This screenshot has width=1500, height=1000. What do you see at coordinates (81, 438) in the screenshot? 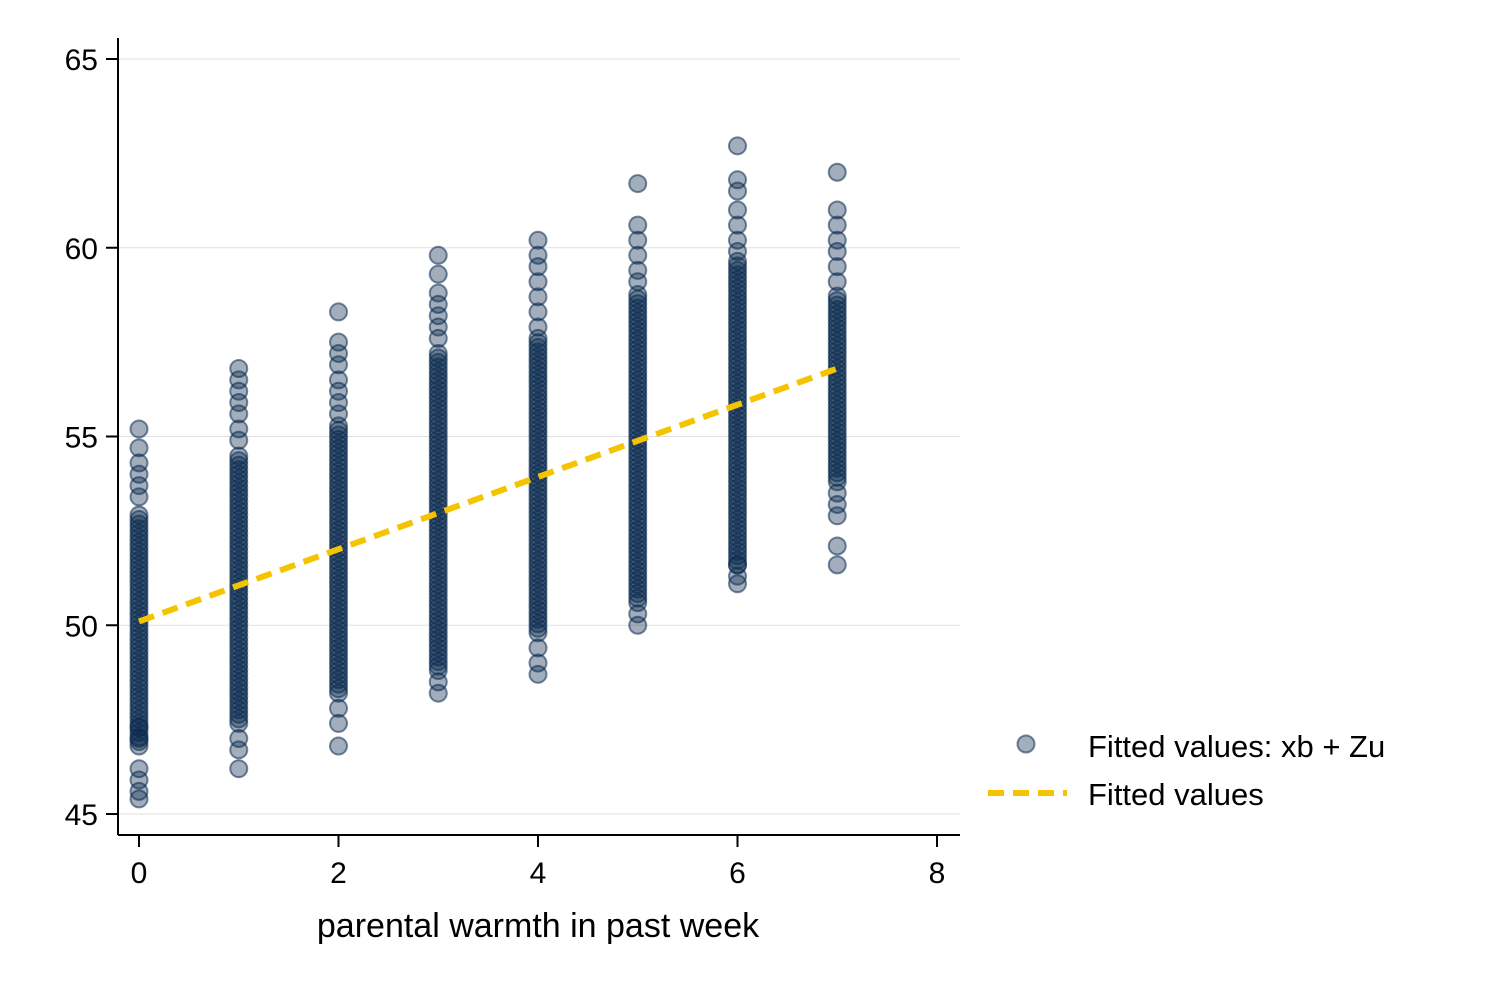
I see `y-tick-label: 55` at bounding box center [81, 438].